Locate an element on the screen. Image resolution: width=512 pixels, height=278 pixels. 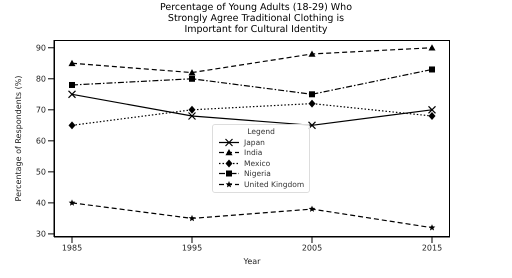
x-tick-label: 2015 is located at coordinates (432, 248).